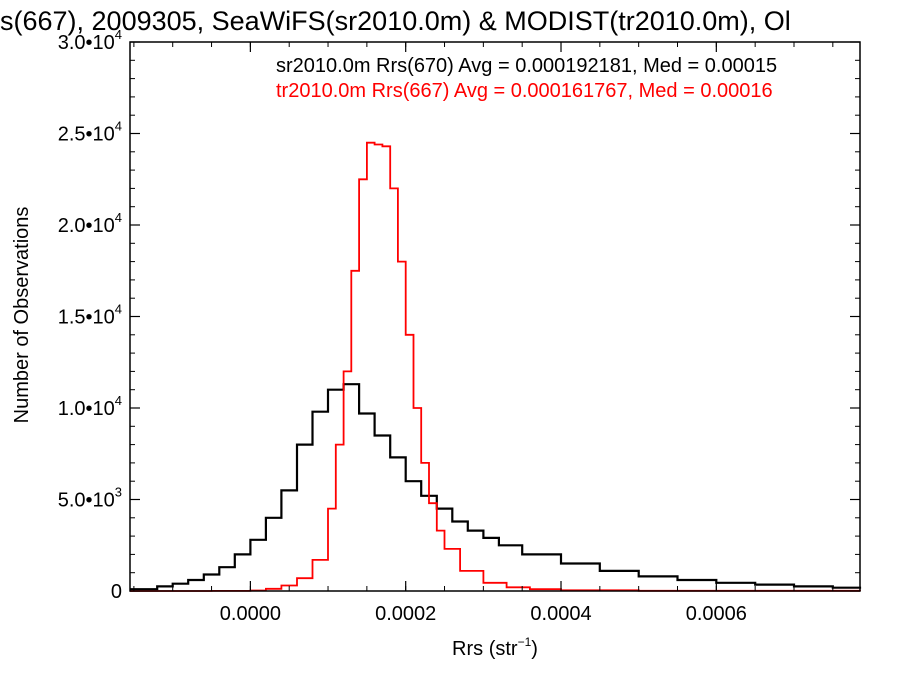  What do you see at coordinates (90, 406) in the screenshot?
I see `y-tick-label: 1.0•104` at bounding box center [90, 406].